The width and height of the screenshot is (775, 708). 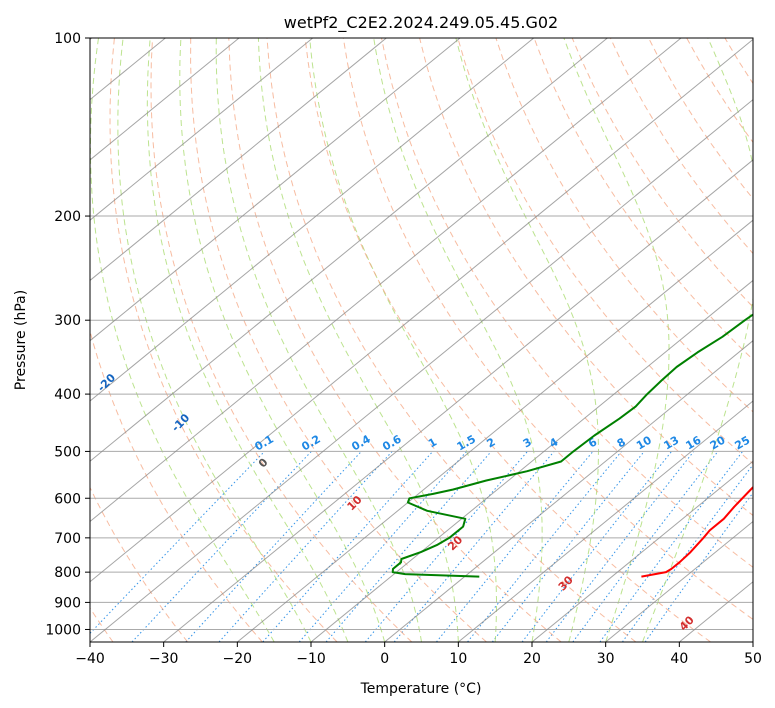 I want to click on x-axis-label: Temperature (°C), so click(x=421, y=689).